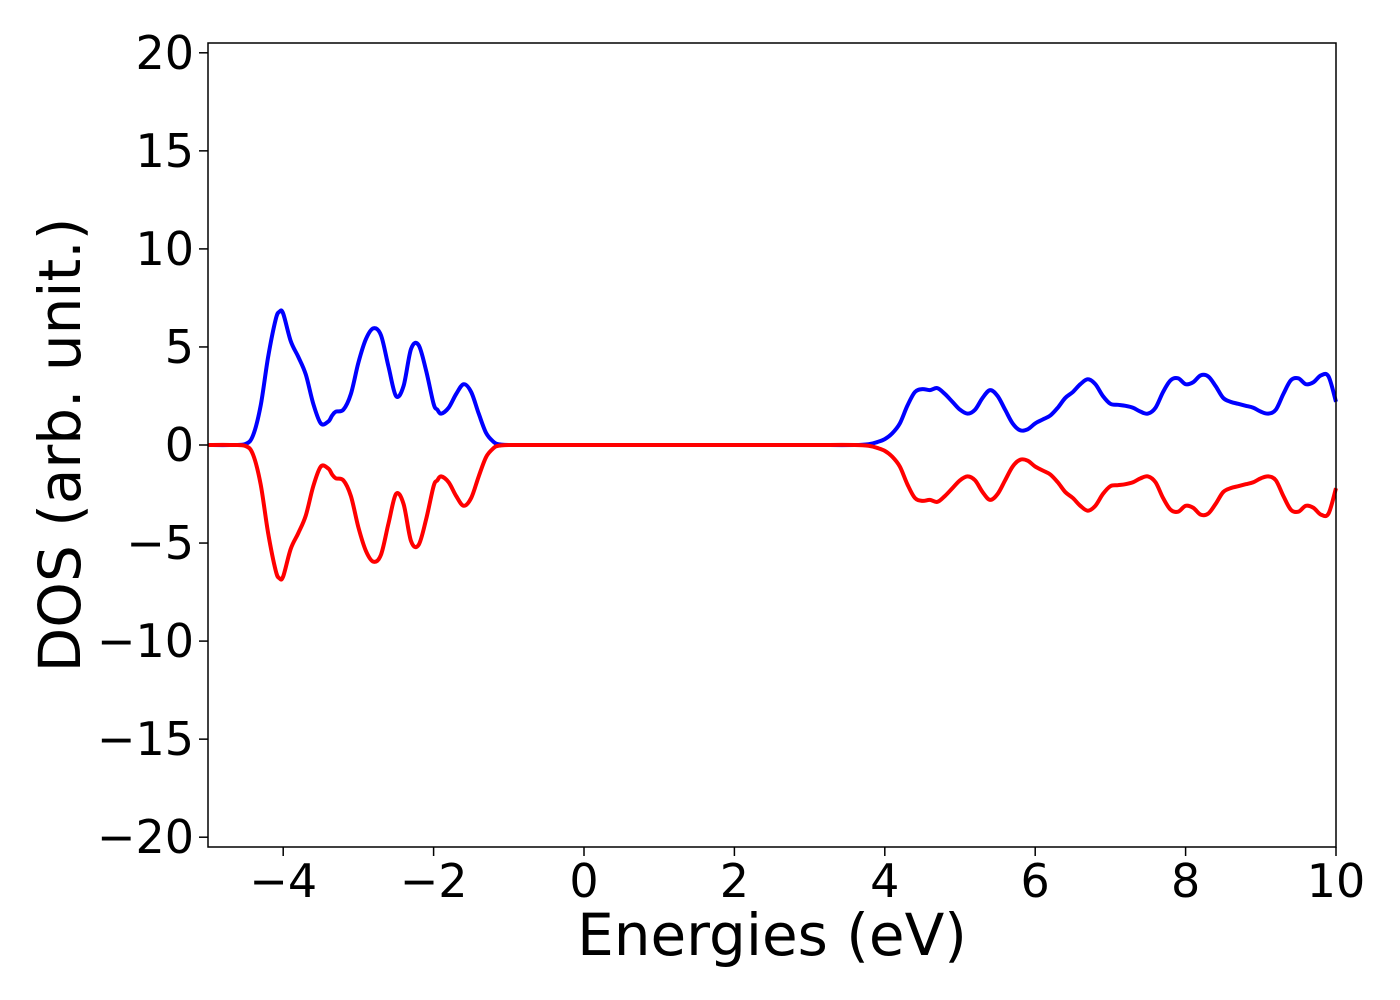 Image resolution: width=1400 pixels, height=1000 pixels. I want to click on y-tick-label: 10, so click(164, 249).